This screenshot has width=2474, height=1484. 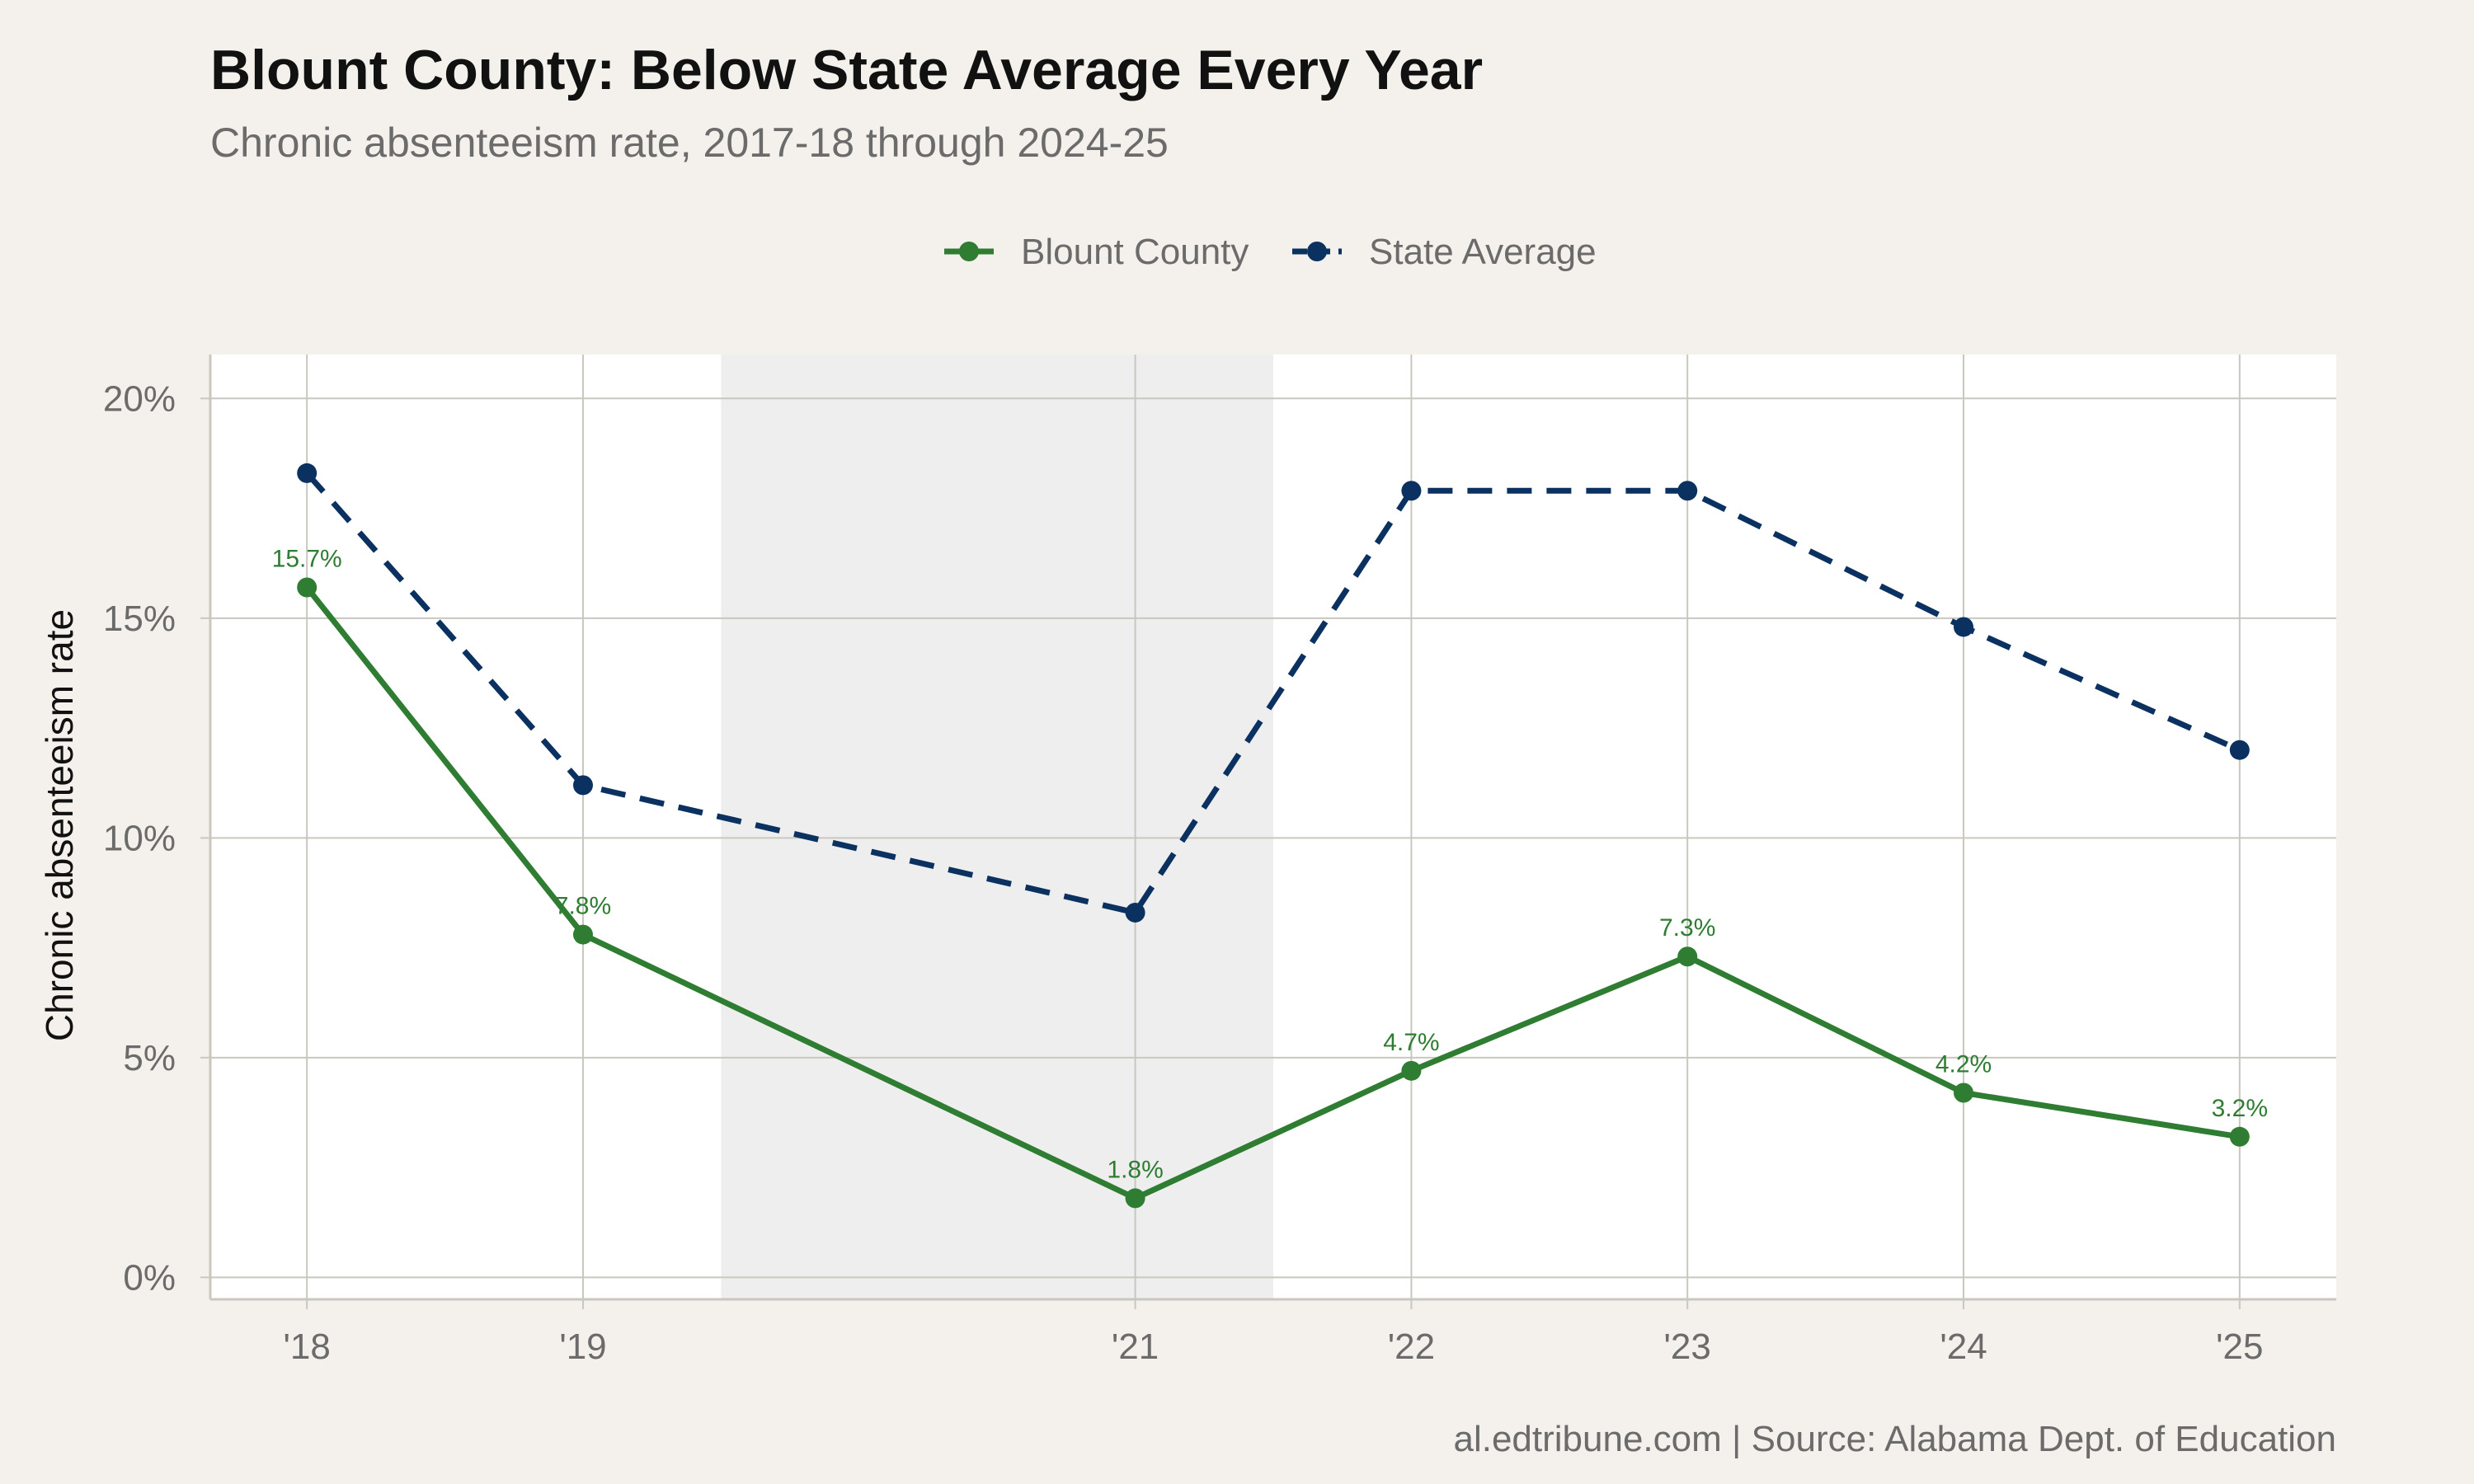 What do you see at coordinates (1963, 1064) in the screenshot?
I see `data-label-blount-county: 4.2%` at bounding box center [1963, 1064].